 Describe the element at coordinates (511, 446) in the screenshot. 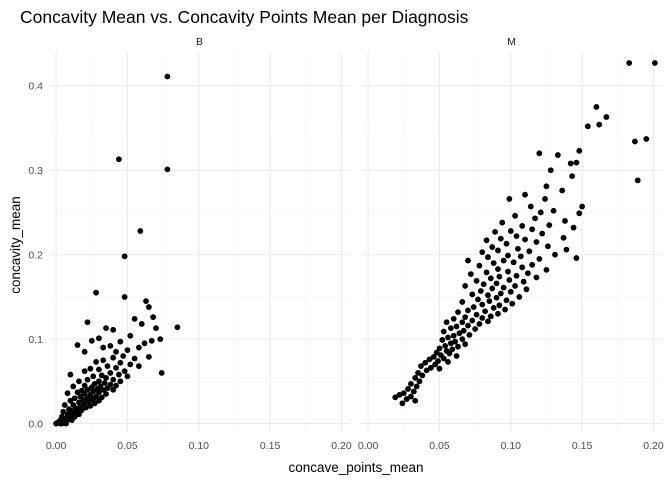

I see `x-tick-label: 0.10` at that location.